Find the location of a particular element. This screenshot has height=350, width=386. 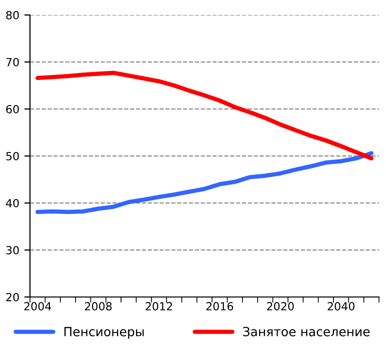

y-tick-label: 50 is located at coordinates (12, 156).